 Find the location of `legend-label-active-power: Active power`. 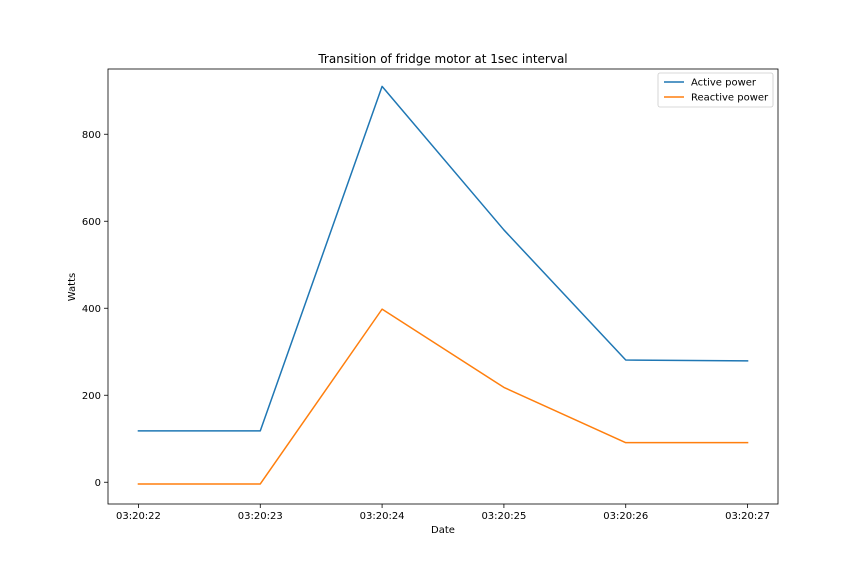

legend-label-active-power: Active power is located at coordinates (724, 83).